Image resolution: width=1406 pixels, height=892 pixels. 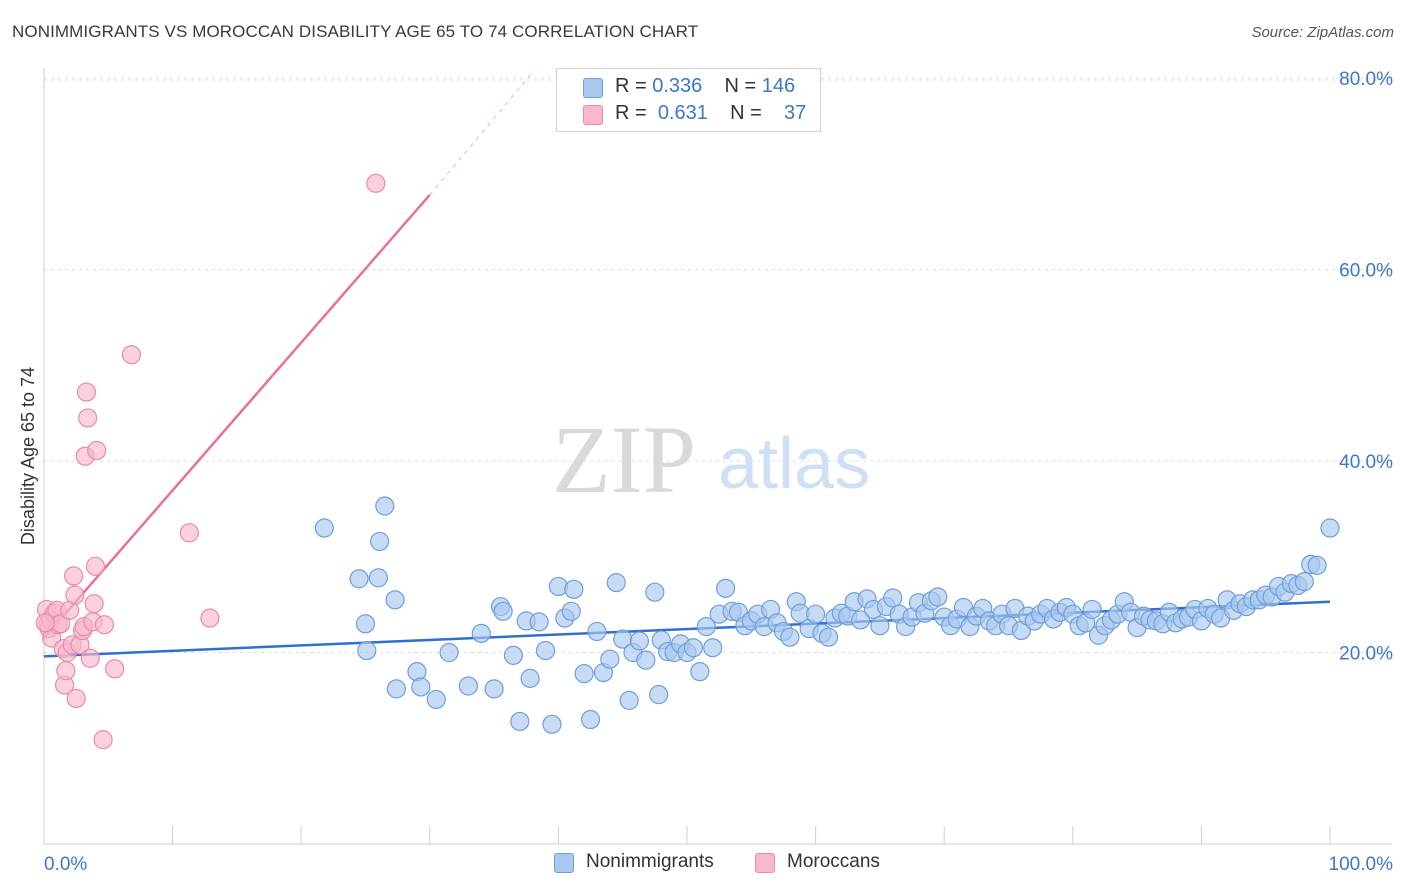 I want to click on legend-row-nonimmigrants: R = 0.336 N = 146, so click(x=689, y=87).